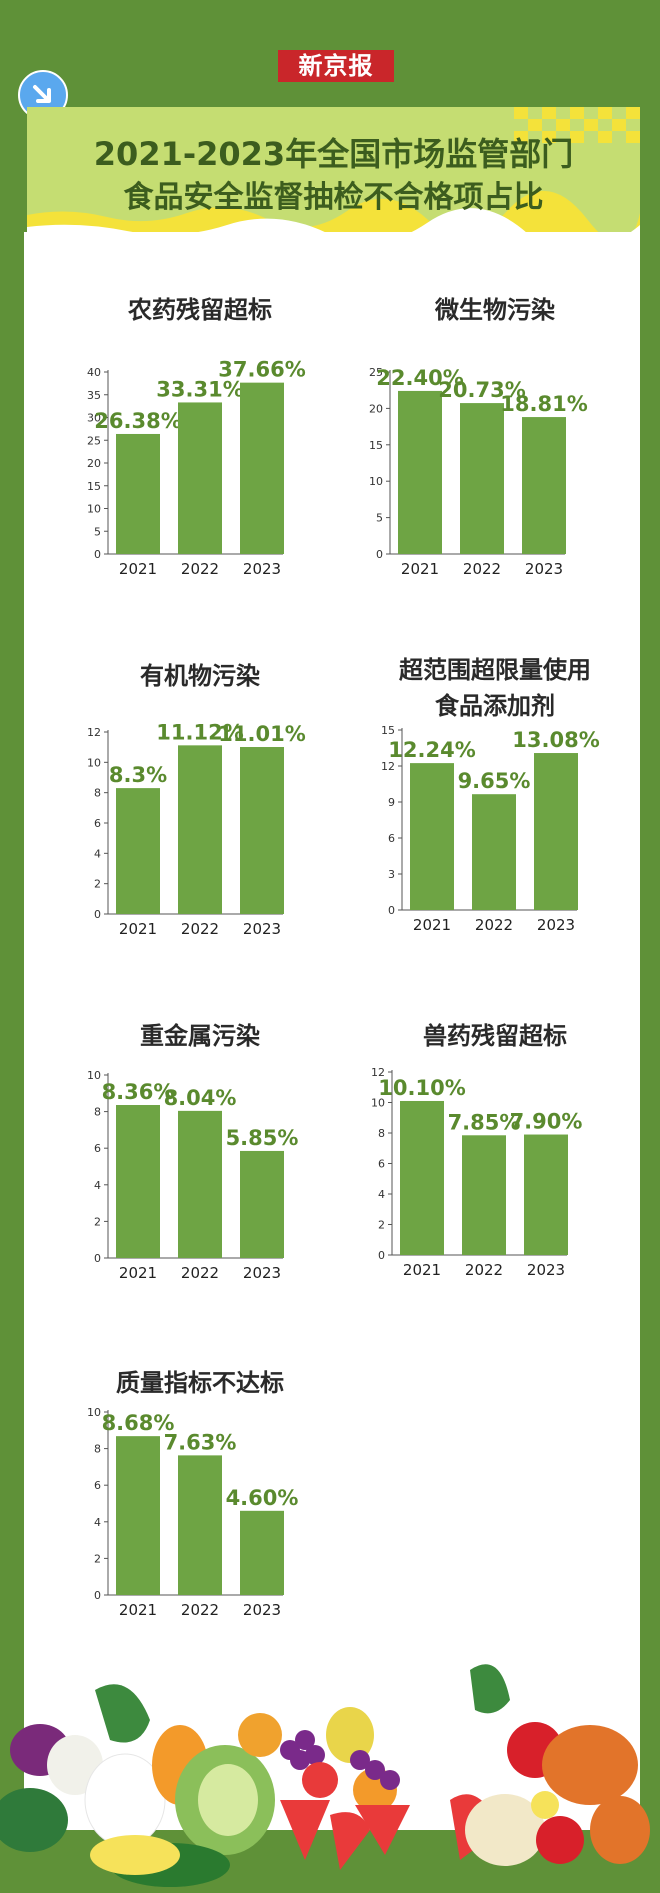 This screenshot has height=1893, width=660. Describe the element at coordinates (94, 418) in the screenshot. I see `y-tick-label: 30` at that location.